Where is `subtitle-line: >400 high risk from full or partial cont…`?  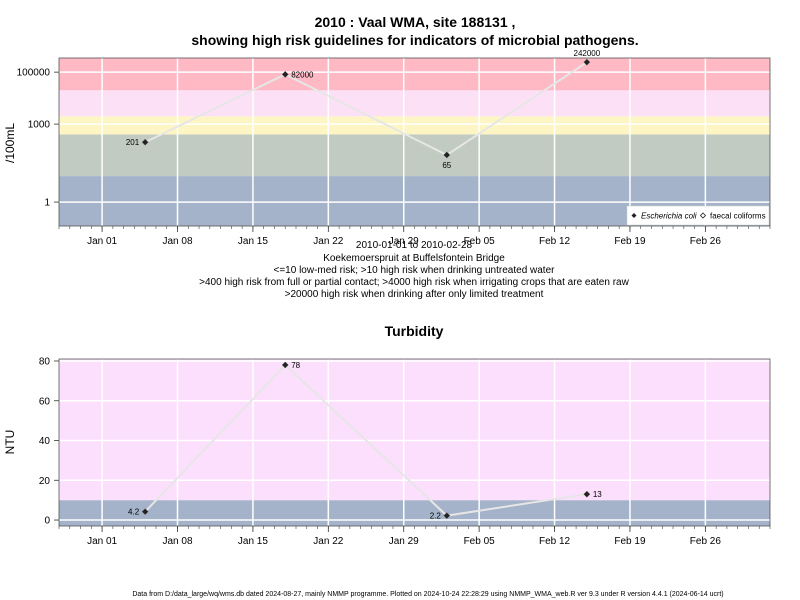
subtitle-line: >400 high risk from full or partial cont… is located at coordinates (414, 282).